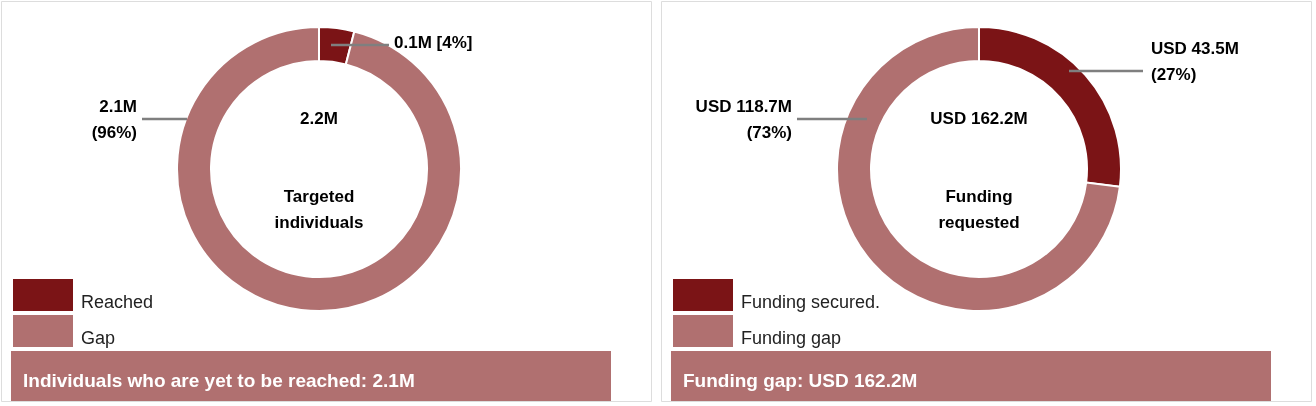 The width and height of the screenshot is (1316, 406). Describe the element at coordinates (114, 119) in the screenshot. I see `data-label: 2.1M (96%)` at that location.